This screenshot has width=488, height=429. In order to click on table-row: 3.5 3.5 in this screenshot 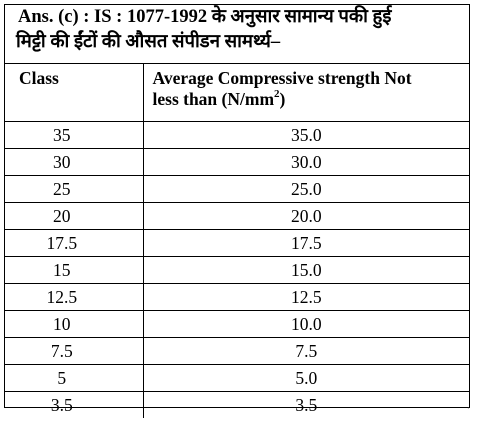, I will do `click(237, 404)`.